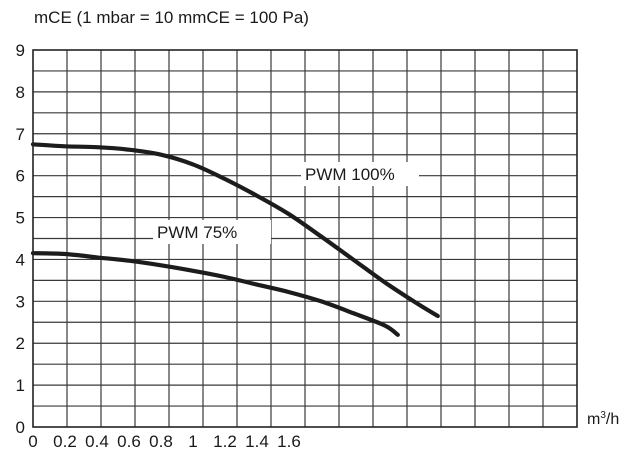 The width and height of the screenshot is (634, 459). Describe the element at coordinates (161, 441) in the screenshot. I see `x-tick-label: 0.8` at that location.